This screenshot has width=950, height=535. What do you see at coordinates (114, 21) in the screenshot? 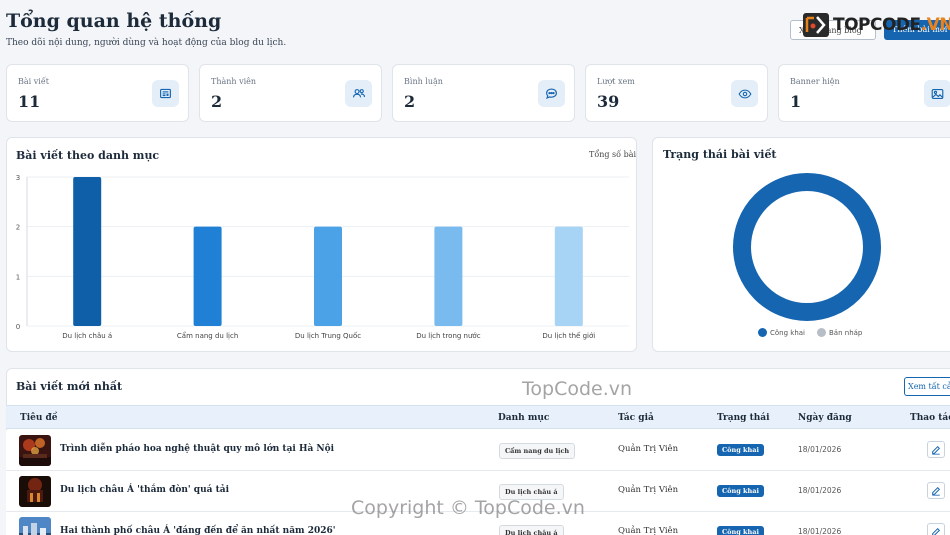
I see `page-title: Tổng quan hệ thống` at bounding box center [114, 21].